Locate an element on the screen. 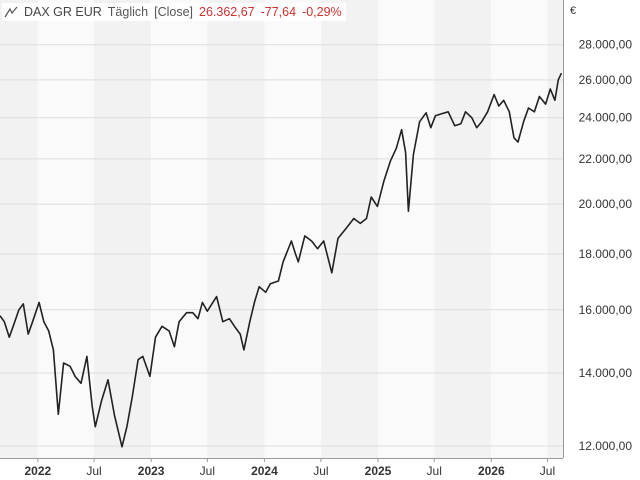  x-tick-label: 2026 is located at coordinates (491, 471).